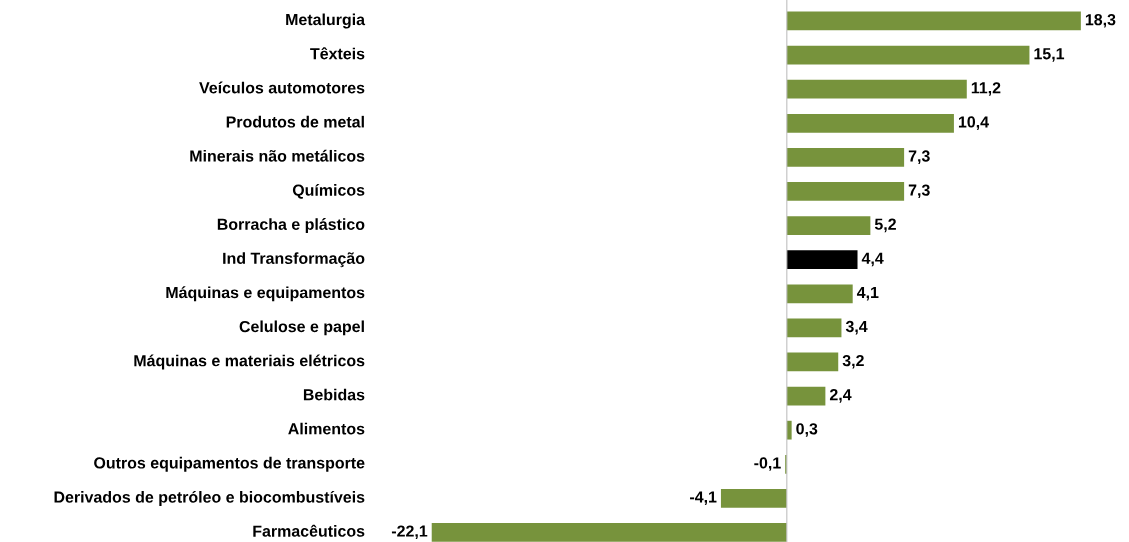 This screenshot has width=1129, height=542. I want to click on data-label: 0,3, so click(807, 430).